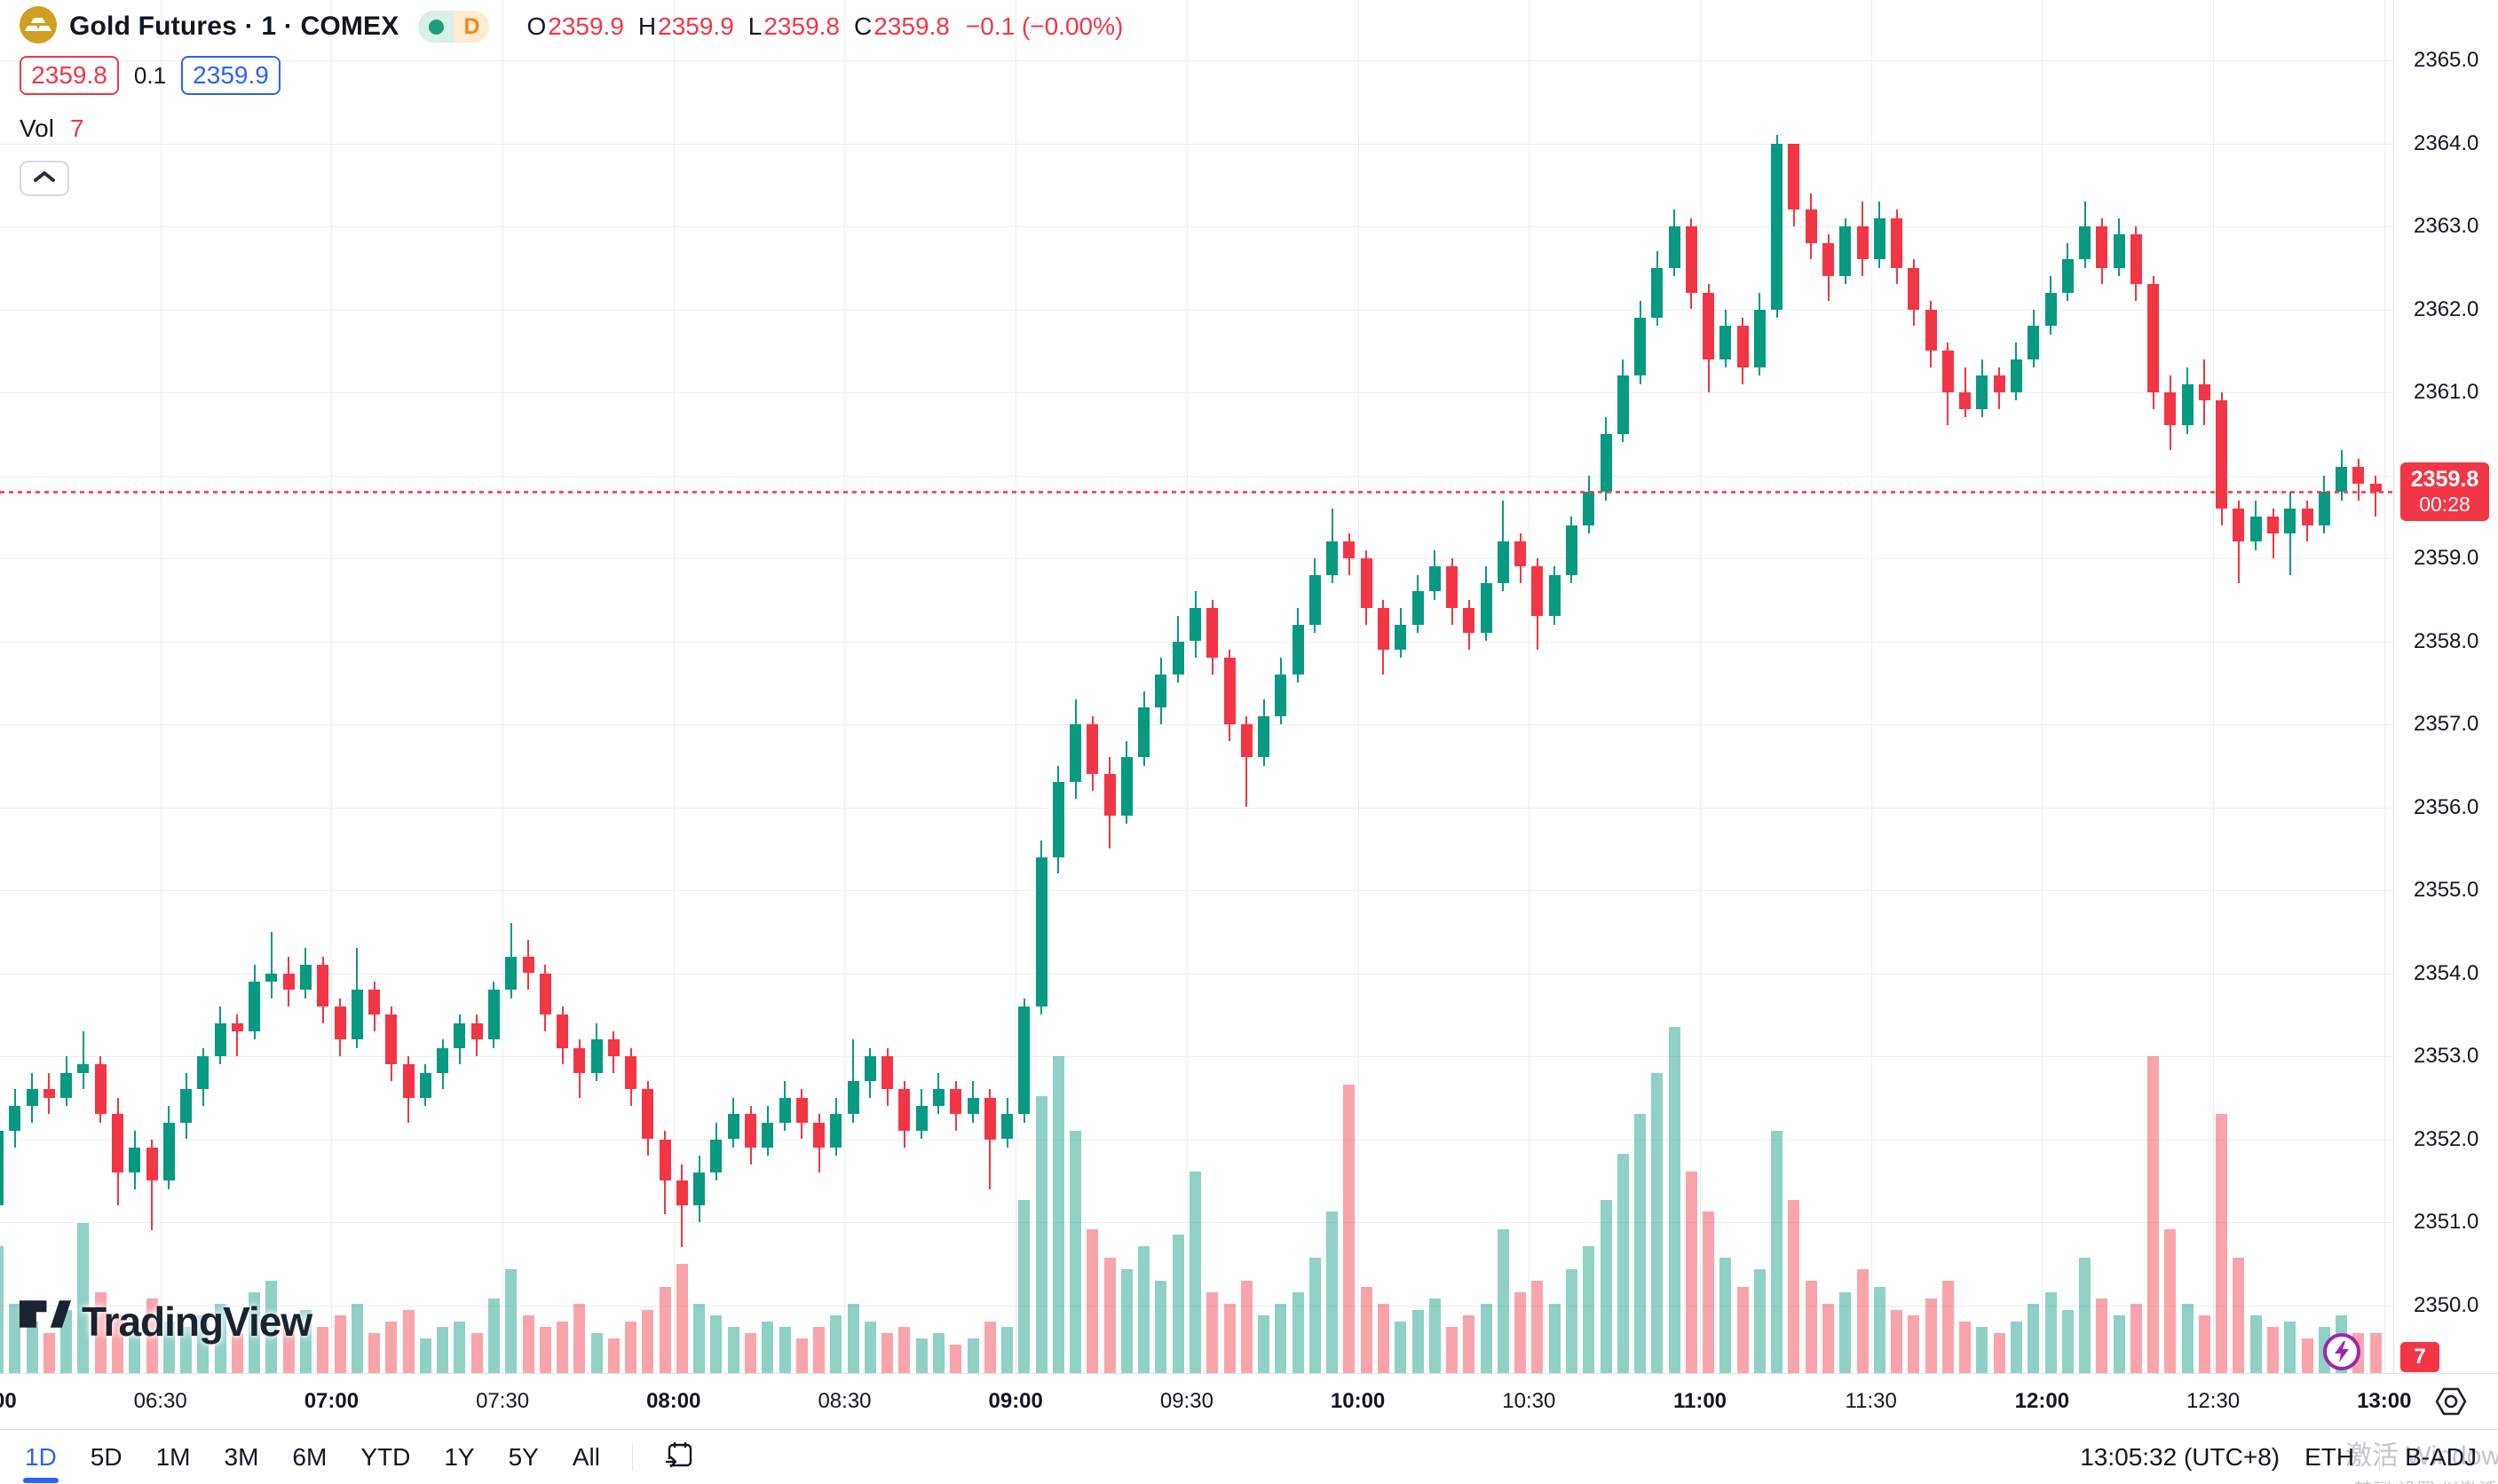 Image resolution: width=2498 pixels, height=1484 pixels. What do you see at coordinates (45, 178) in the screenshot?
I see `legend-collapse-button` at bounding box center [45, 178].